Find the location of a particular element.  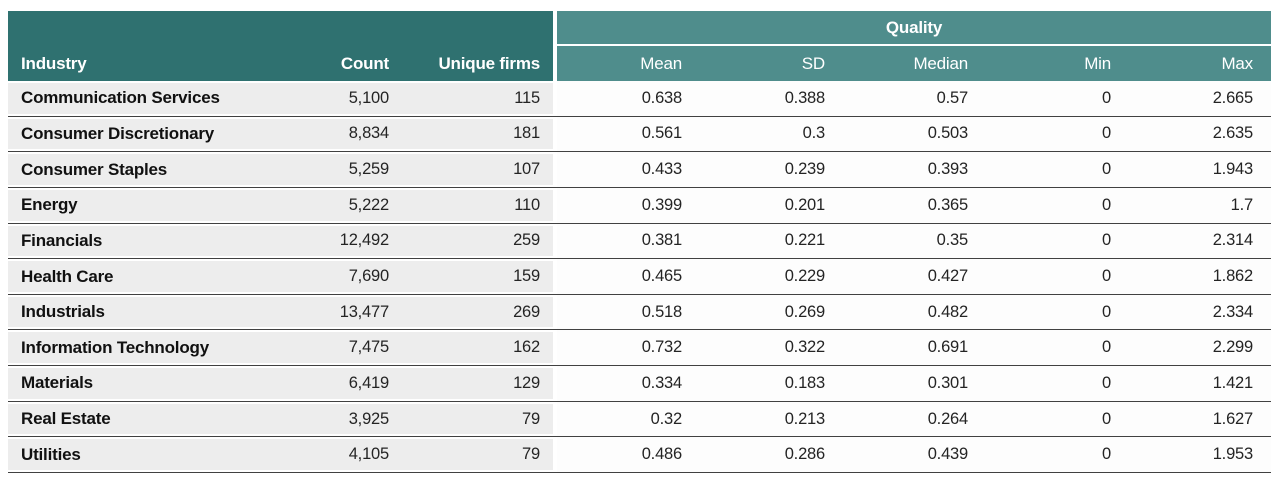

column-header-industry: Industry is located at coordinates (54, 63).